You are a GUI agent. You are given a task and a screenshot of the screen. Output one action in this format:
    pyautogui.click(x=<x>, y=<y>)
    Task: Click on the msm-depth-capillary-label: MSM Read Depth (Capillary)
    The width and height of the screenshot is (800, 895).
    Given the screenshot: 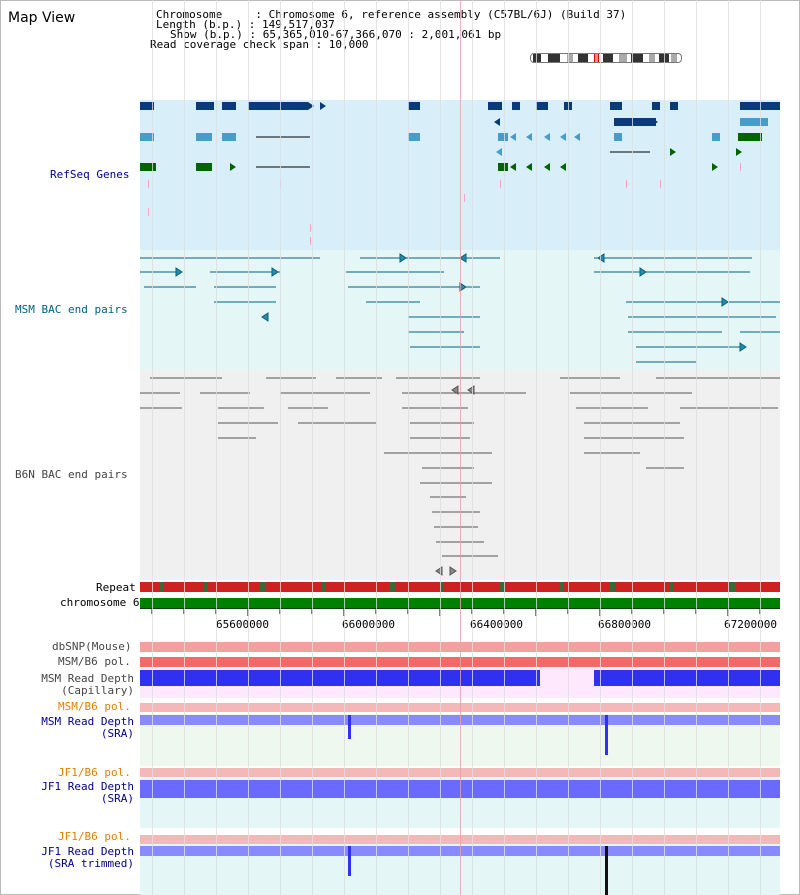 What is the action you would take?
    pyautogui.click(x=87, y=684)
    